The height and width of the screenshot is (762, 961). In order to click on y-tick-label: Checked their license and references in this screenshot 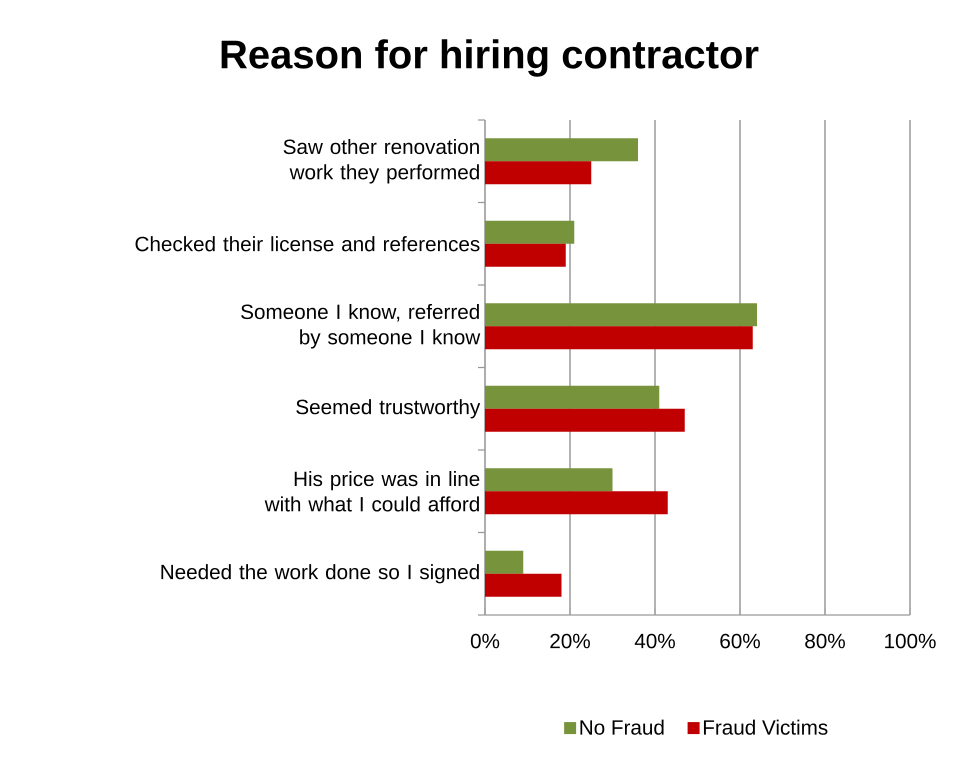, I will do `click(308, 244)`.